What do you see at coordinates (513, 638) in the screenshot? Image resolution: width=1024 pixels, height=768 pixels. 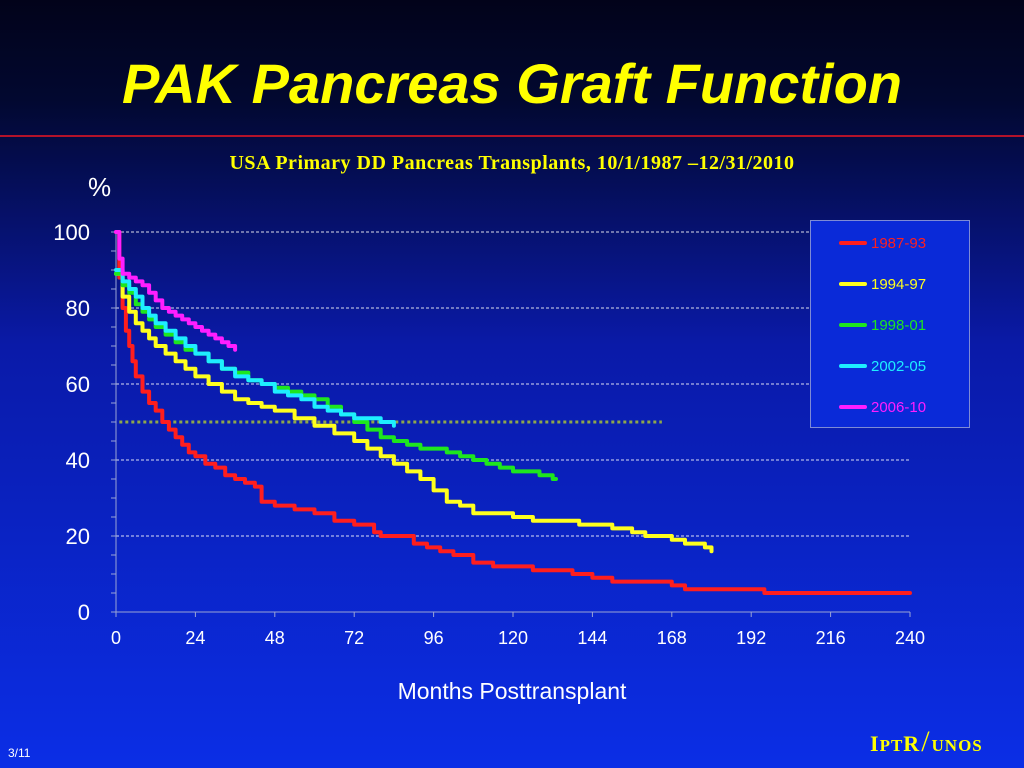 I see `x-tick-label: 120` at bounding box center [513, 638].